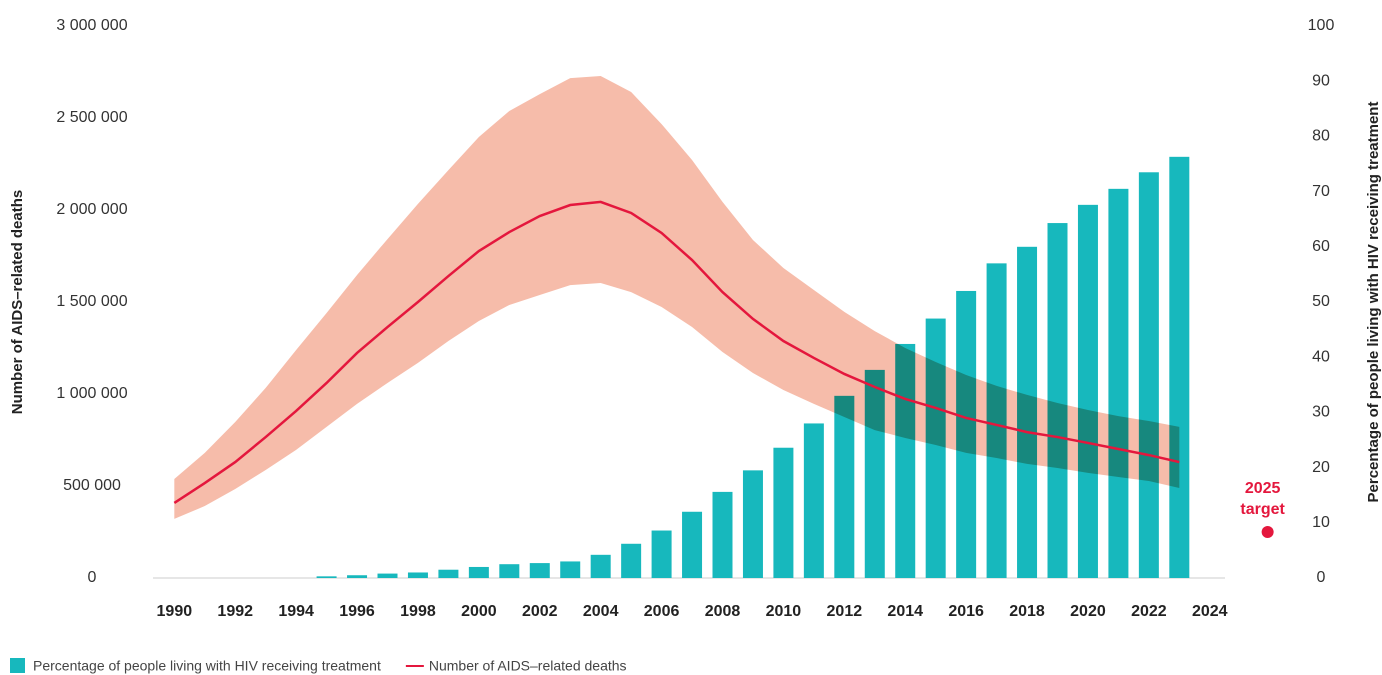  I want to click on y2-tick-label: 50, so click(1321, 301).